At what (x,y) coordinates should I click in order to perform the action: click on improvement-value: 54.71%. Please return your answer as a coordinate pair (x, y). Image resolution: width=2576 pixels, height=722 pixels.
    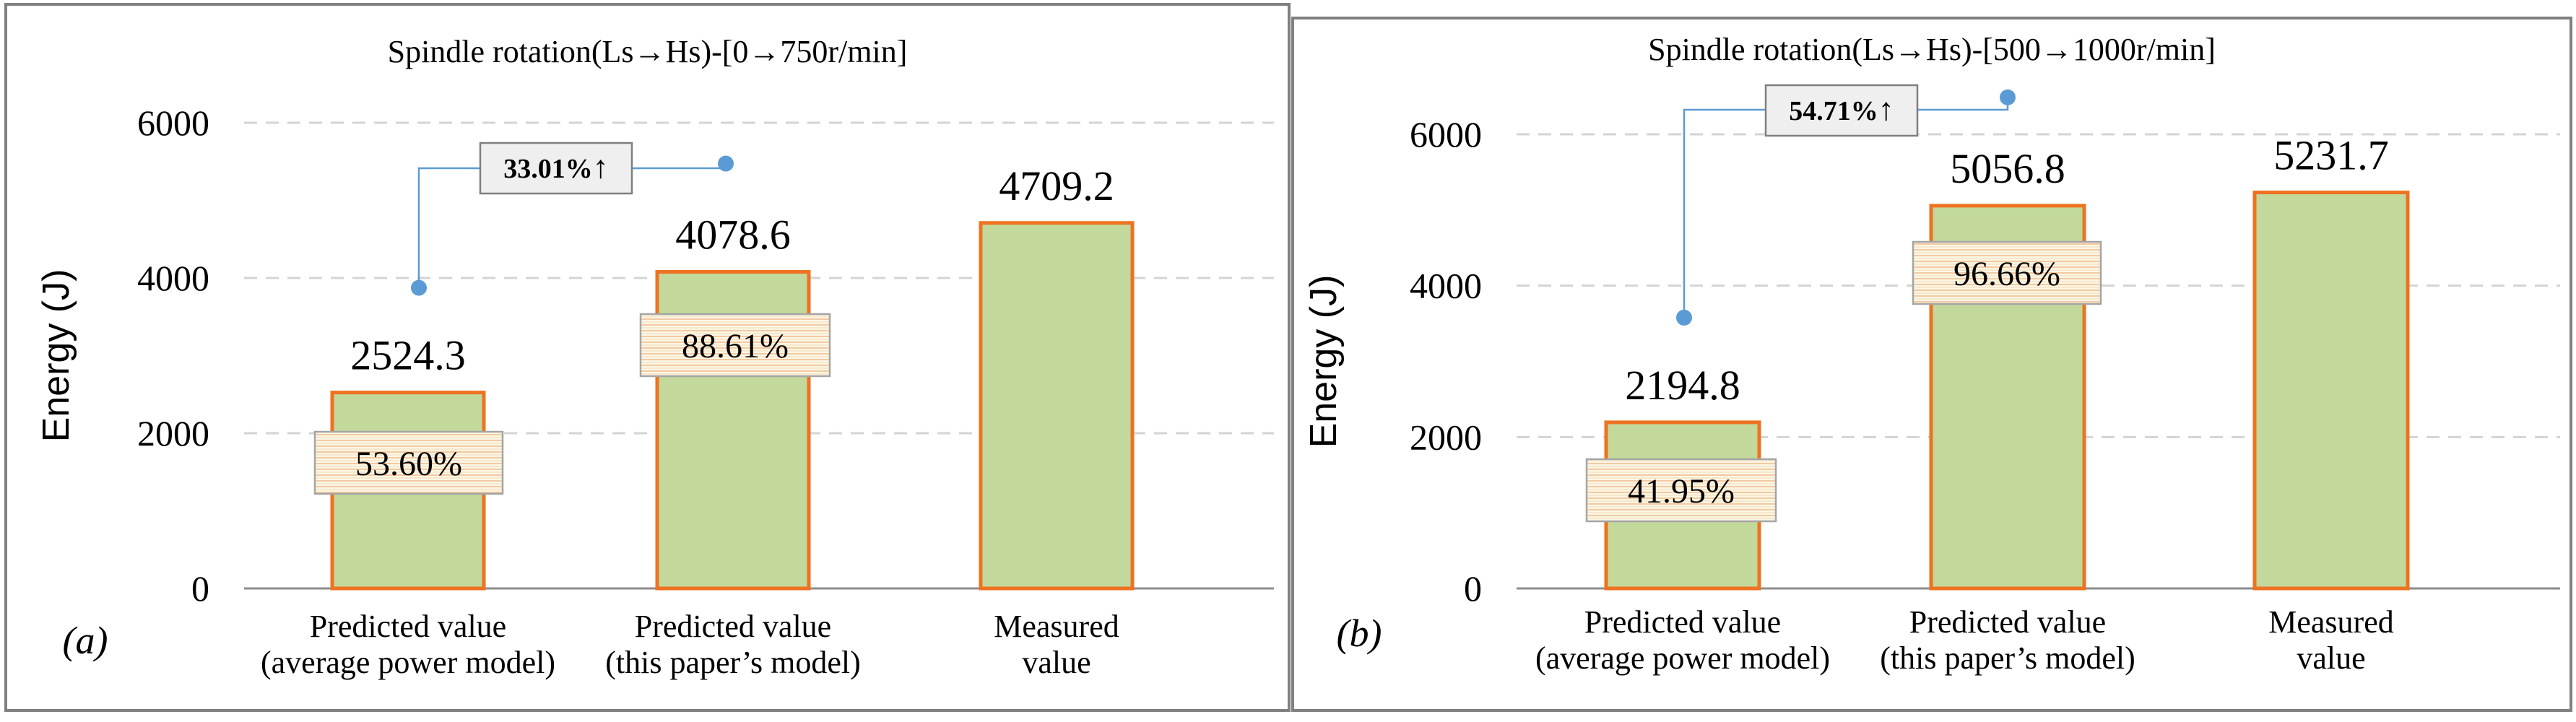
    Looking at the image, I should click on (1833, 111).